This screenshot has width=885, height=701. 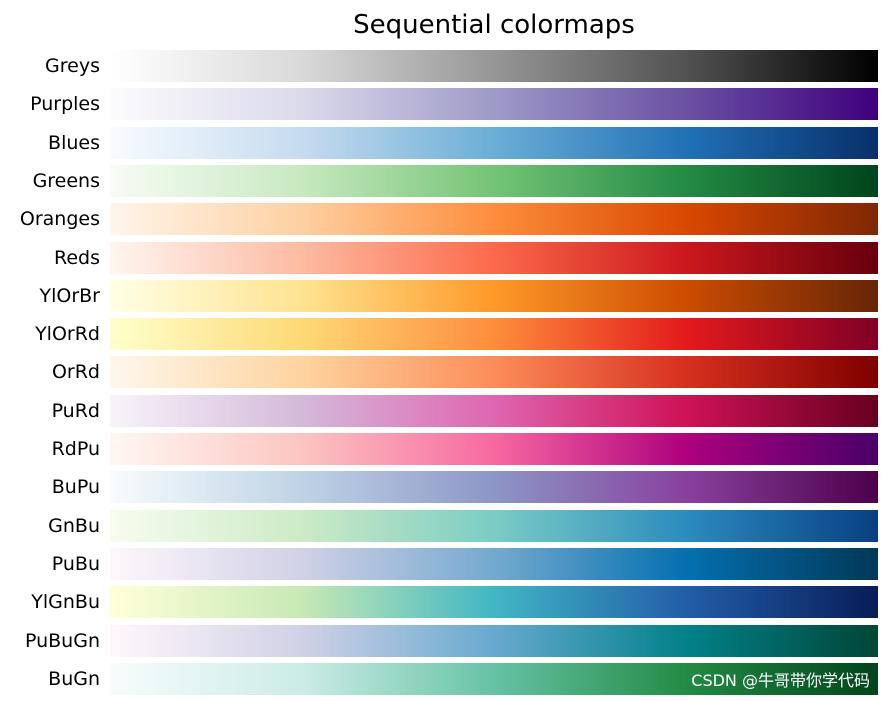 What do you see at coordinates (75, 372) in the screenshot?
I see `colormap-label: OrRd` at bounding box center [75, 372].